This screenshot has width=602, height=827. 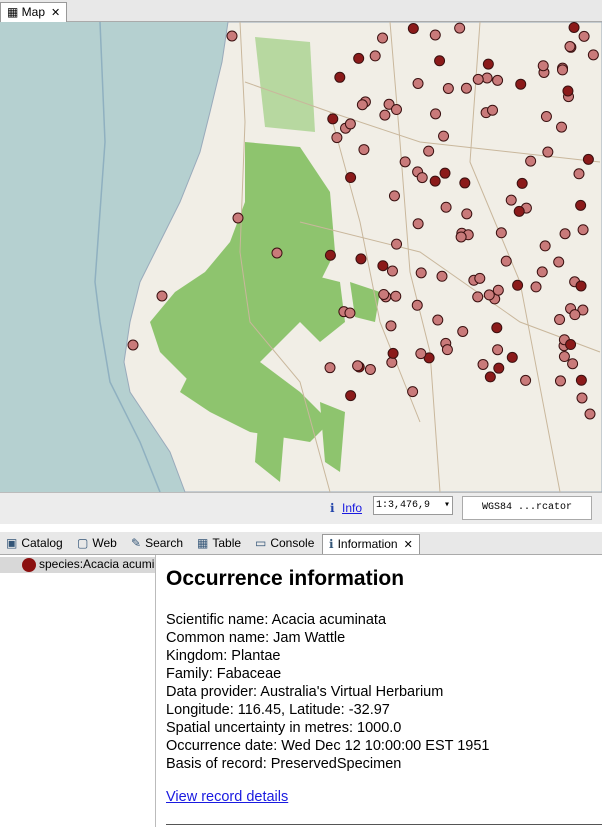 I want to click on info-icon: ℹ, so click(x=332, y=508).